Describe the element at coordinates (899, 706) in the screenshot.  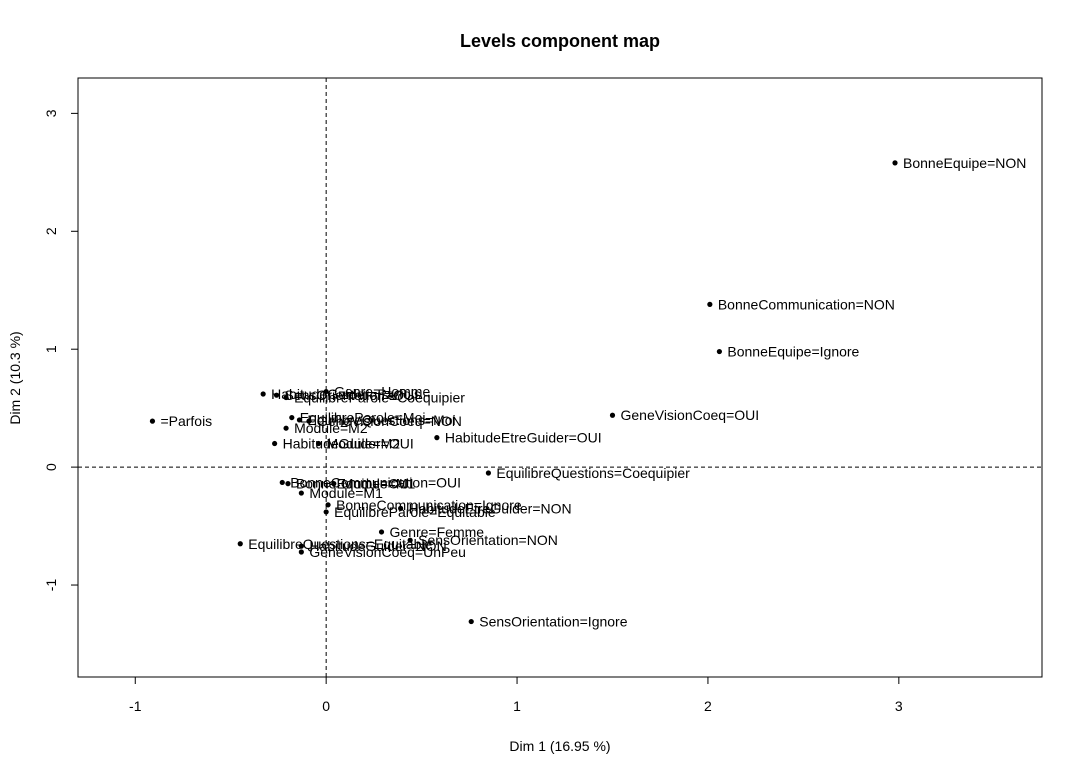
I see `x-tick-label: 3` at that location.